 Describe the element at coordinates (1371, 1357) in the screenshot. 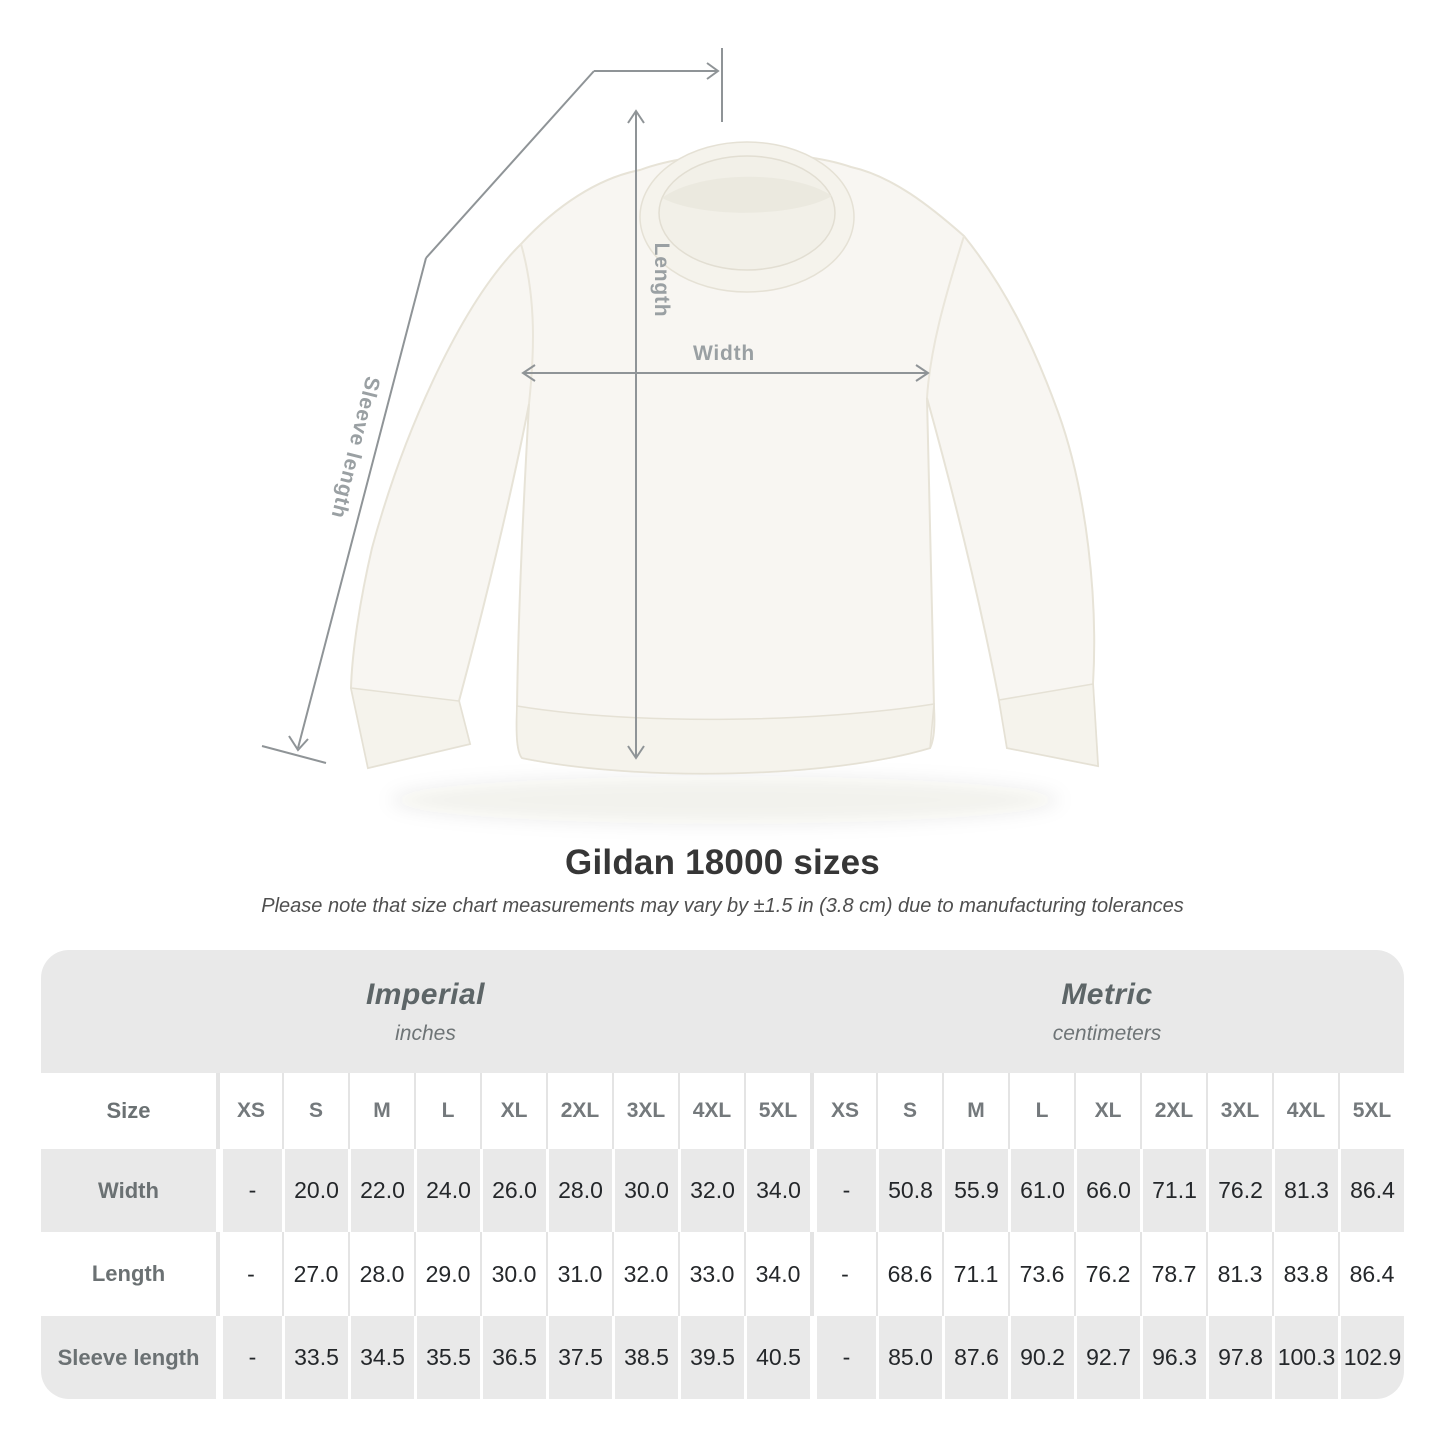

I see `value-cell: 102.9` at that location.